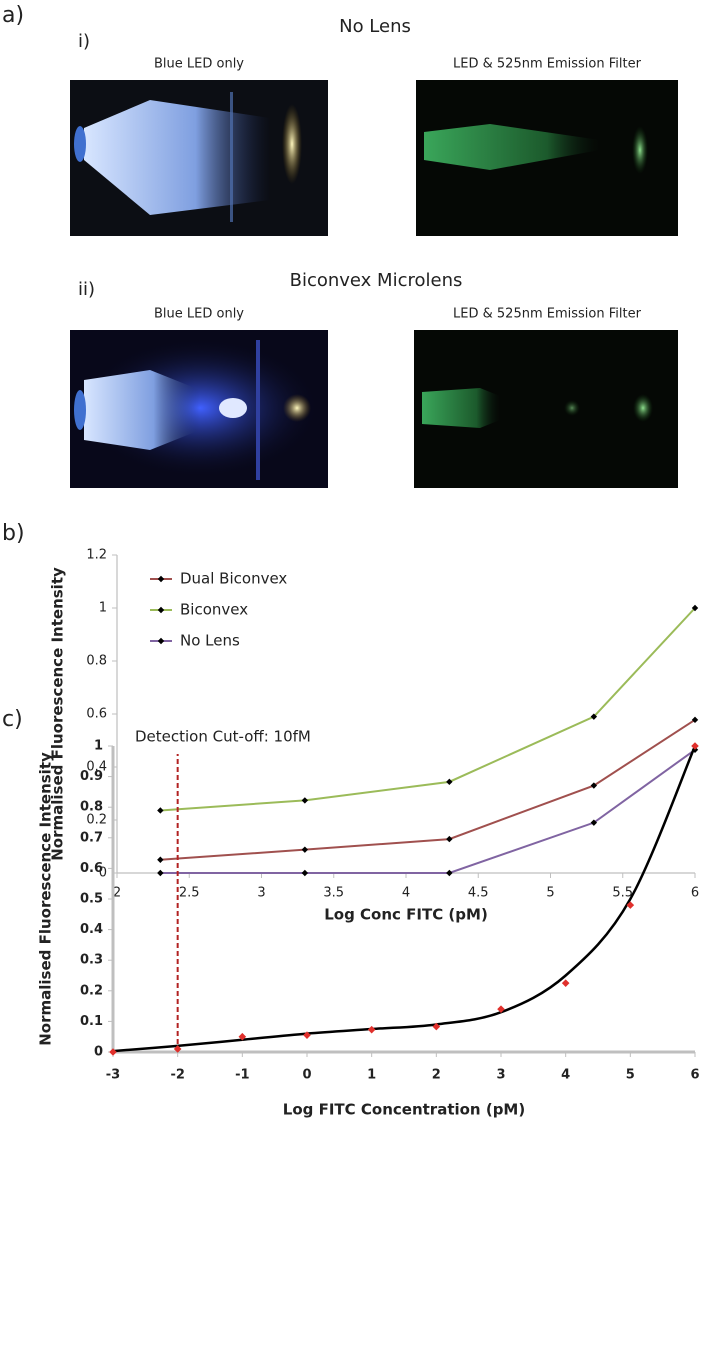 This screenshot has height=1371, width=704. What do you see at coordinates (404, 1110) in the screenshot?
I see `x-axis-title: Log FITC Concentration (pM)` at bounding box center [404, 1110].